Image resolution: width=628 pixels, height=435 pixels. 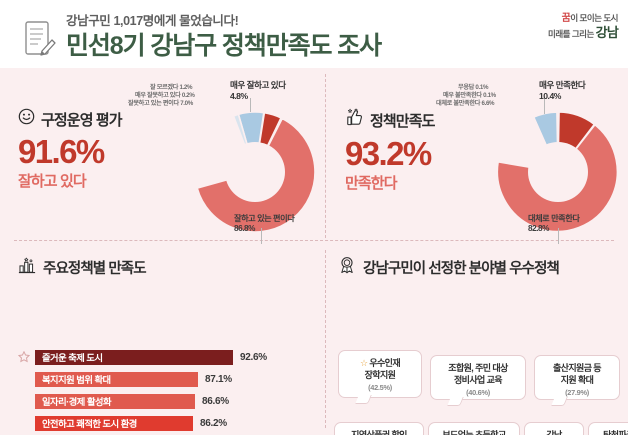 I want to click on star-icon, so click(x=24, y=356).